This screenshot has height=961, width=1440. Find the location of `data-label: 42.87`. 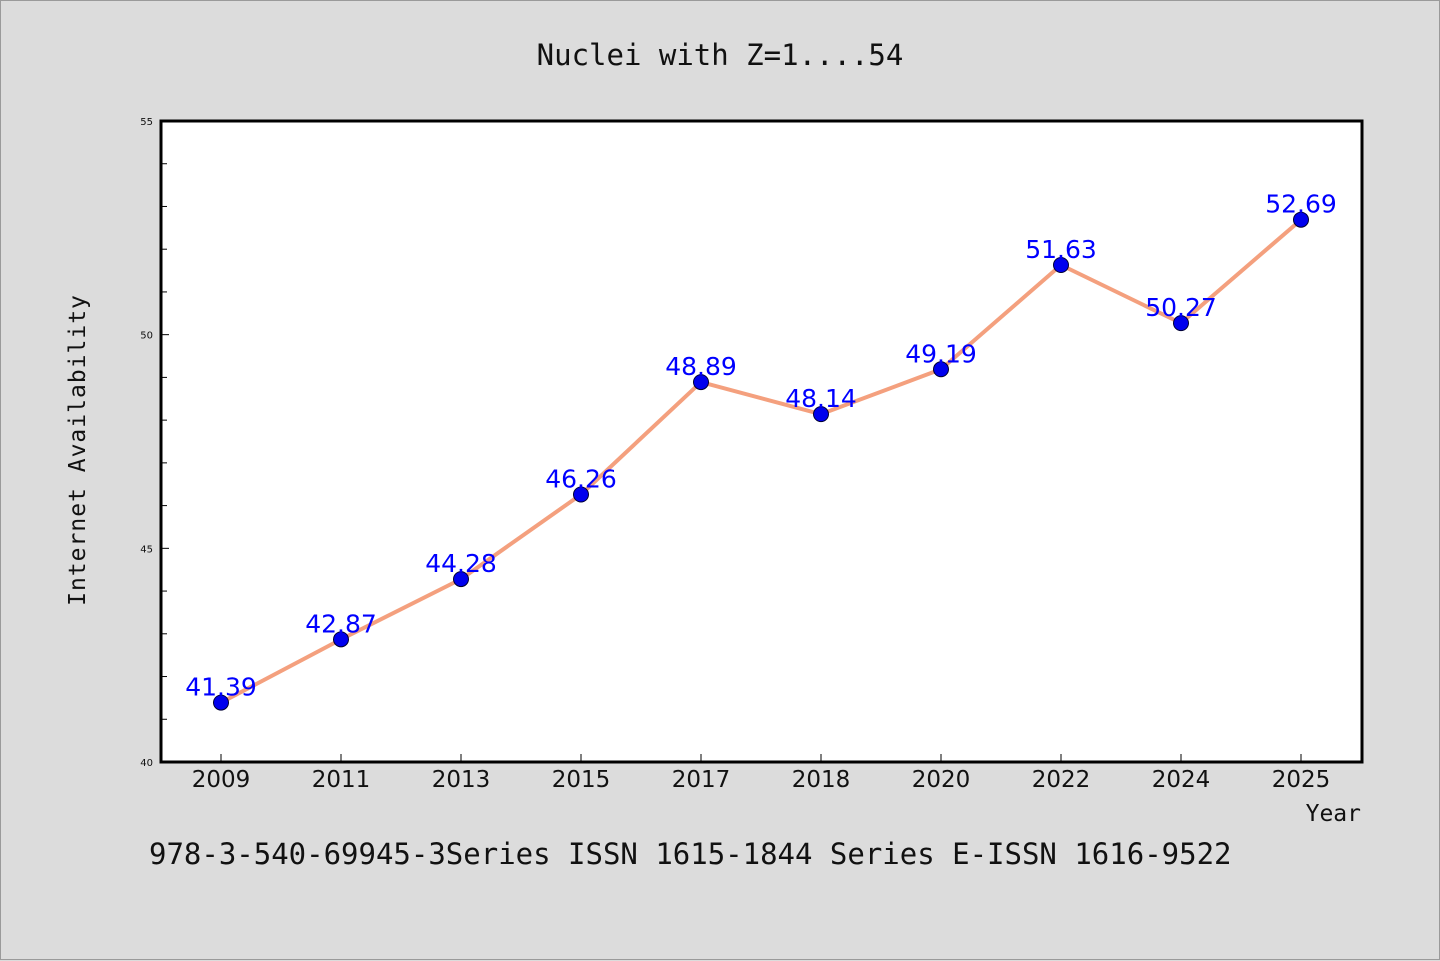

data-label: 42.87 is located at coordinates (341, 623).